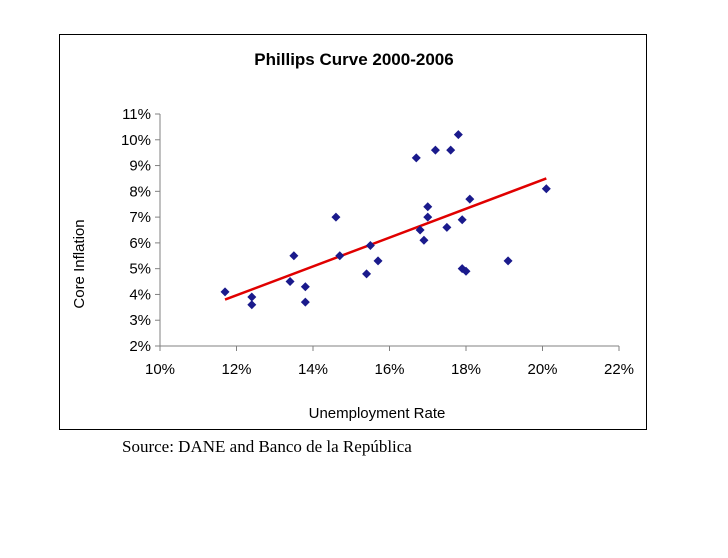 The width and height of the screenshot is (728, 558). Describe the element at coordinates (140, 346) in the screenshot. I see `y-tick-label: 2%` at that location.